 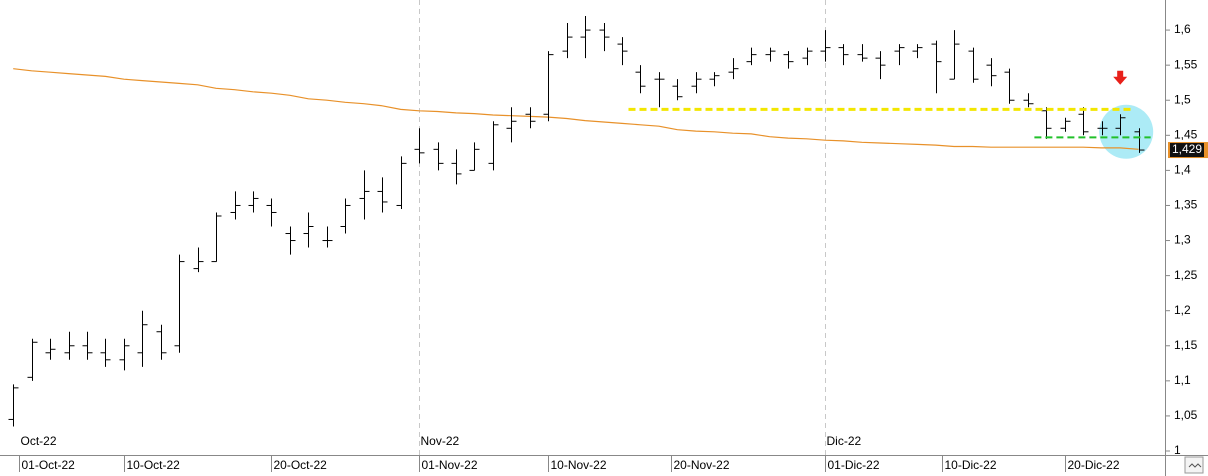 I want to click on y-tick-label: 1,3, so click(x=1182, y=240).